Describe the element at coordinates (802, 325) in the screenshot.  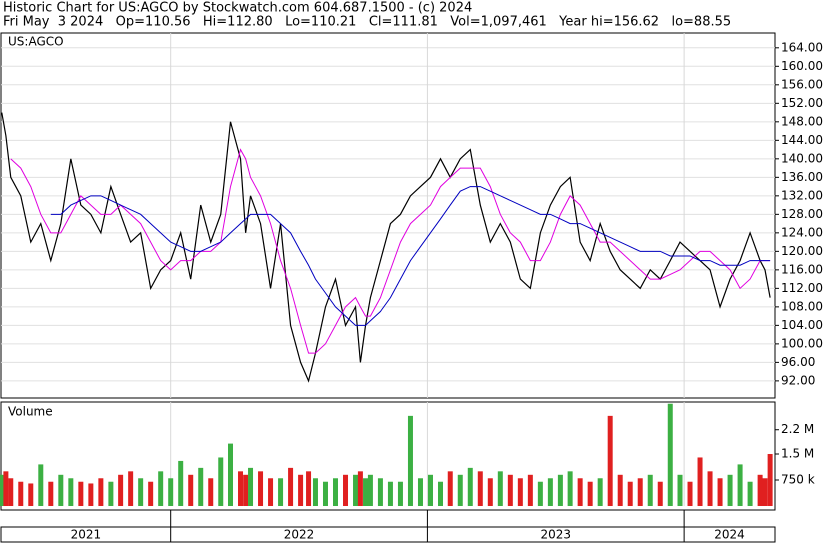
I see `y-tick-label: 104.00` at that location.